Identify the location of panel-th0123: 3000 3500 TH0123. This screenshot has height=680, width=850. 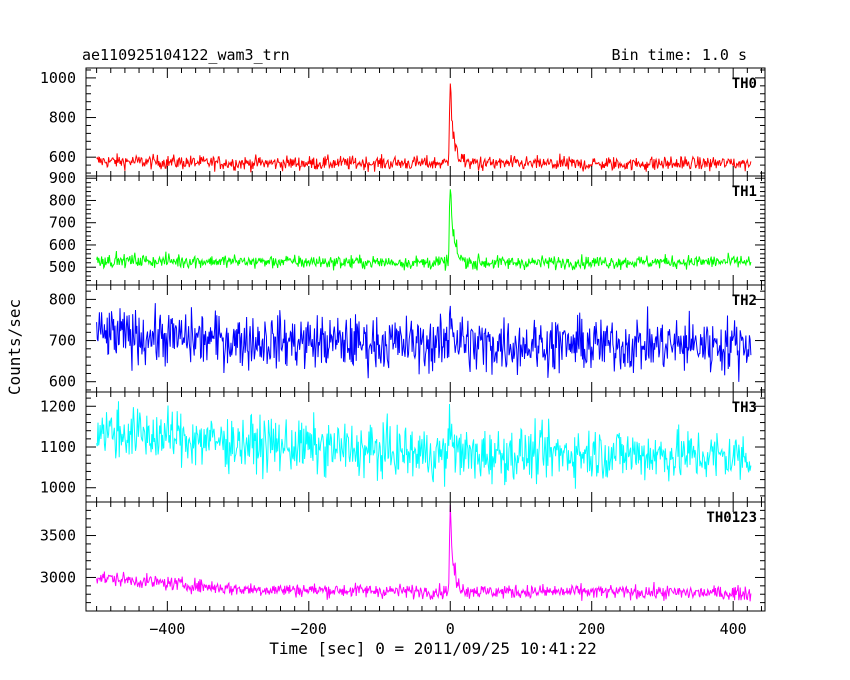
(403, 556).